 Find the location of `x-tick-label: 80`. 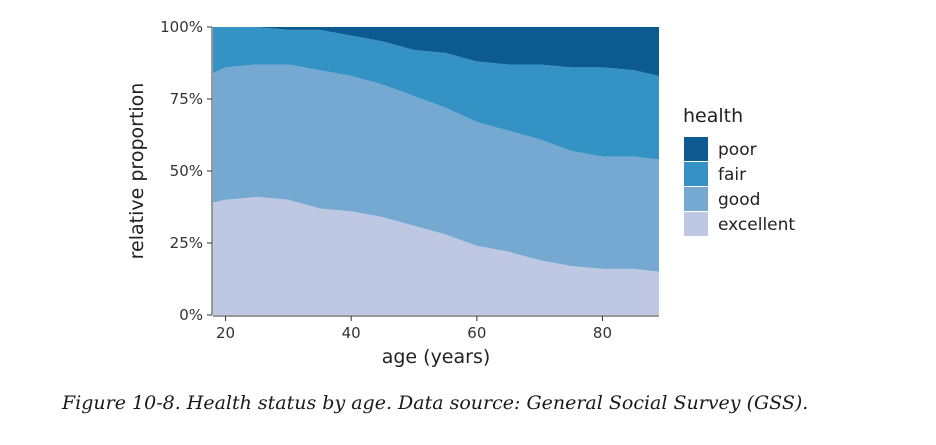

x-tick-label: 80 is located at coordinates (602, 333).